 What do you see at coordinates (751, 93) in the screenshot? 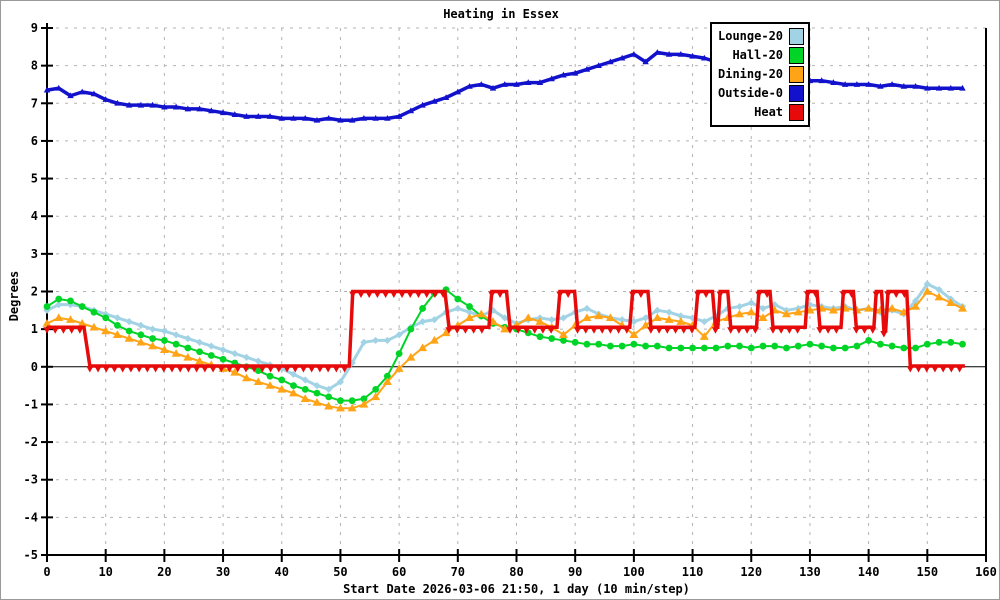
I see `legend-label: Outside-0` at bounding box center [751, 93].